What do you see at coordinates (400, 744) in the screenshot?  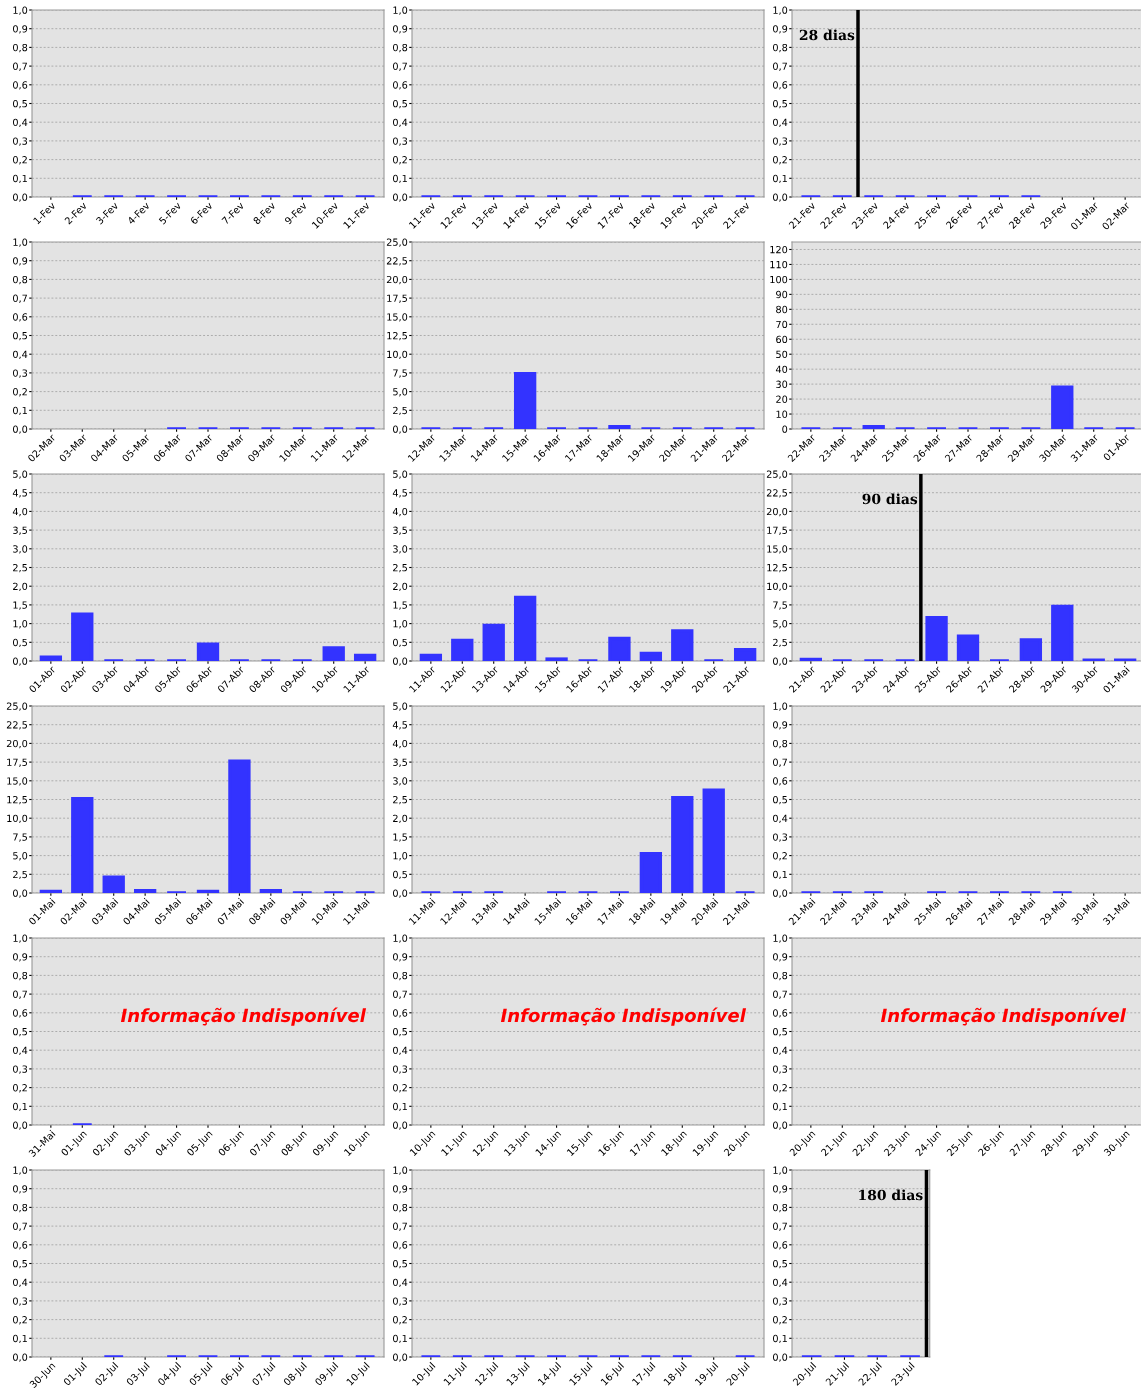 I see `y-tick-label: 4,0` at bounding box center [400, 744].